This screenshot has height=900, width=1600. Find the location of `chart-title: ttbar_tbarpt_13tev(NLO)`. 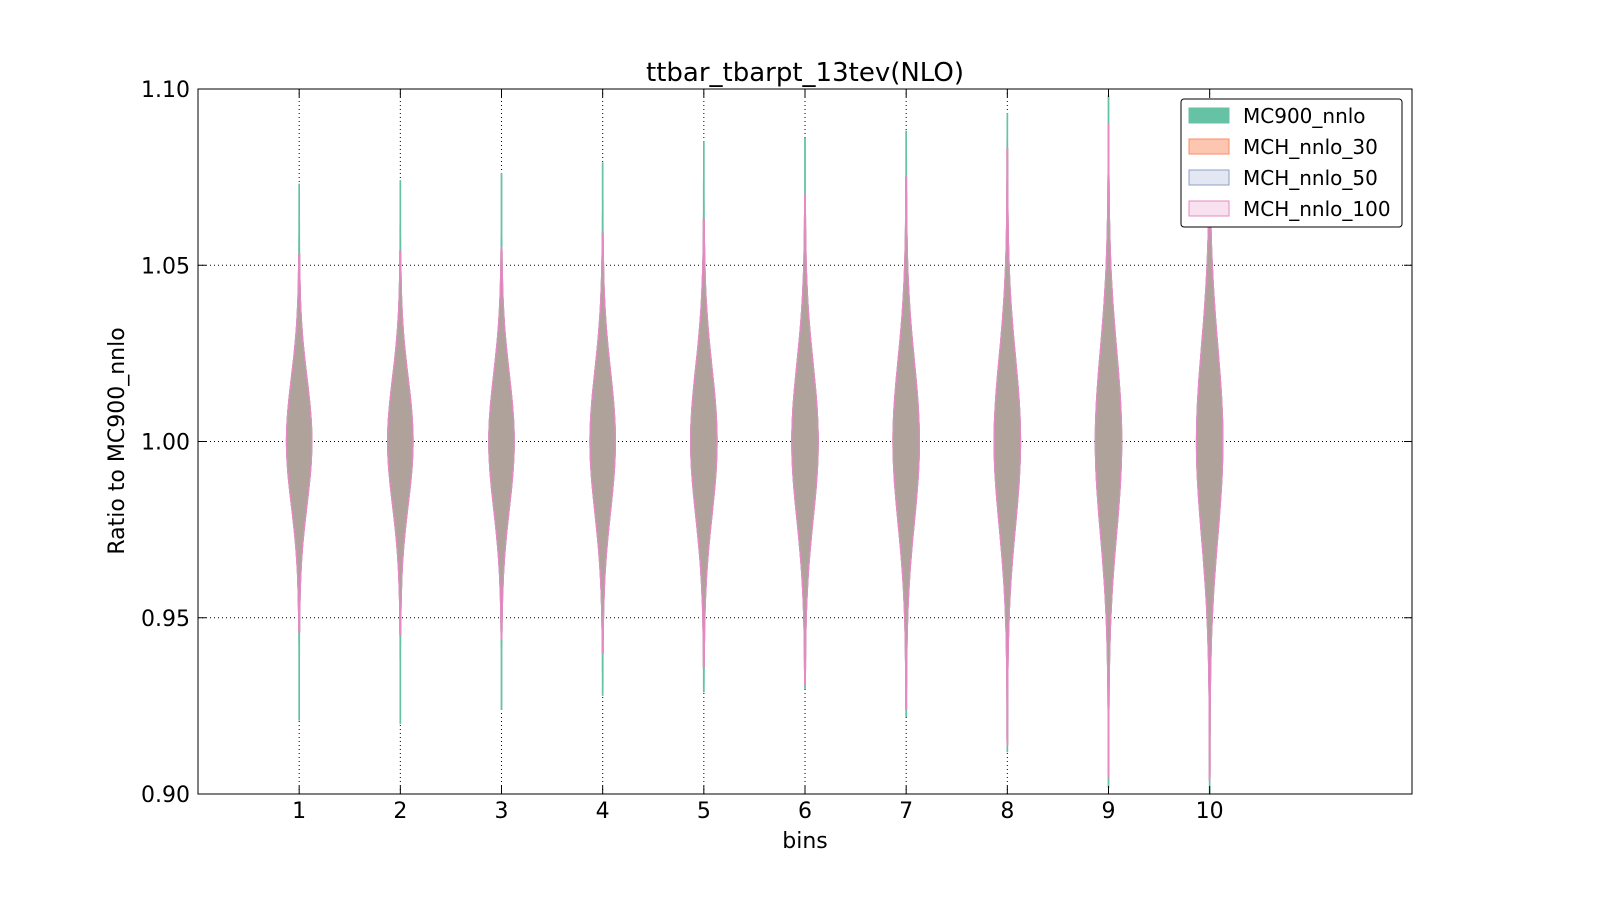

chart-title: ttbar_tbarpt_13tev(NLO) is located at coordinates (805, 73).